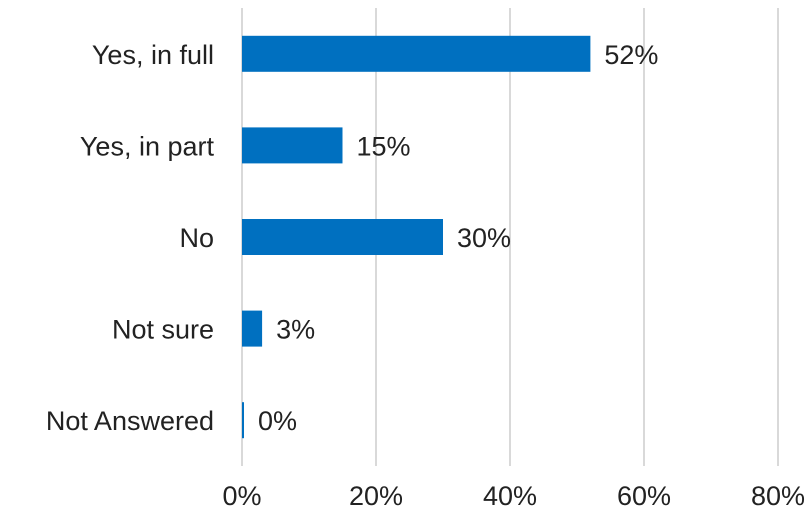 This screenshot has width=811, height=518. Describe the element at coordinates (484, 238) in the screenshot. I see `value-label: 30%` at that location.